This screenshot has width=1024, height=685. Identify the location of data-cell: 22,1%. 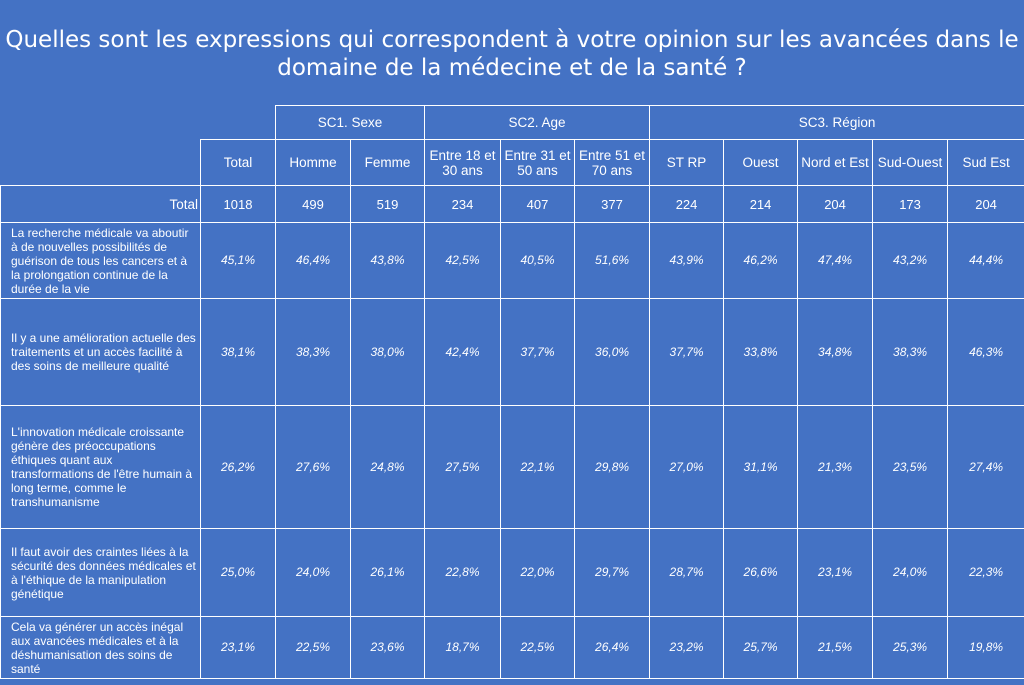
(538, 467).